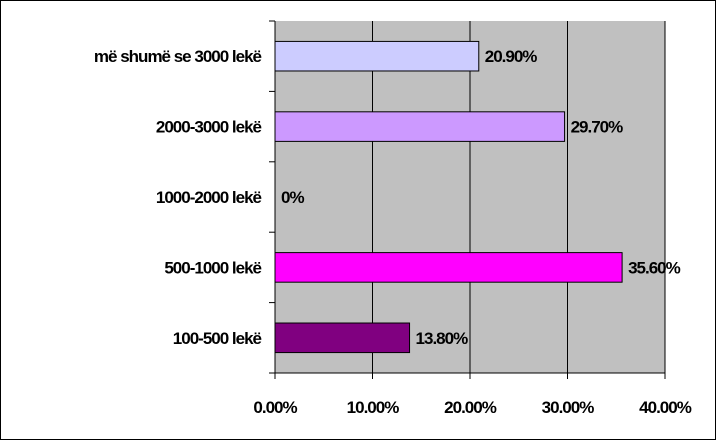  Describe the element at coordinates (212, 267) in the screenshot. I see `y-tick-label-1: 500-1000 lekë` at that location.